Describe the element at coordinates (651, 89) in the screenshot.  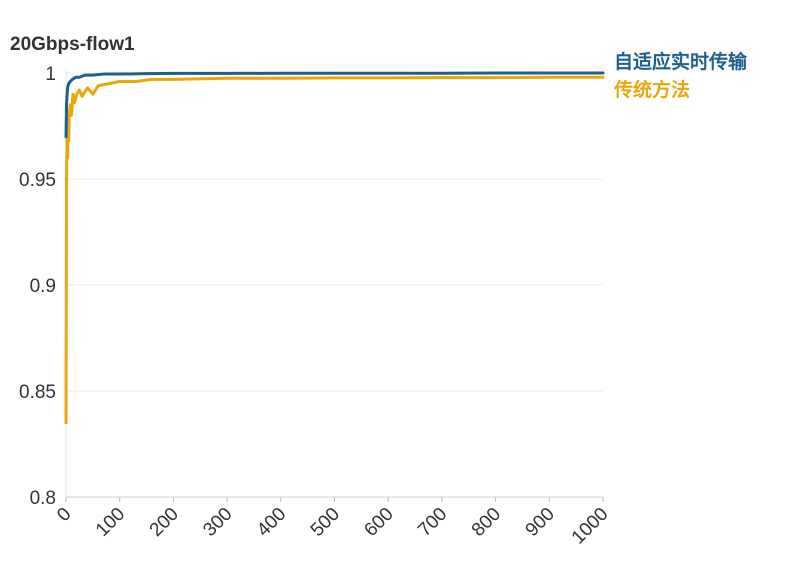
I see `legend-label-1: 传统方法` at that location.